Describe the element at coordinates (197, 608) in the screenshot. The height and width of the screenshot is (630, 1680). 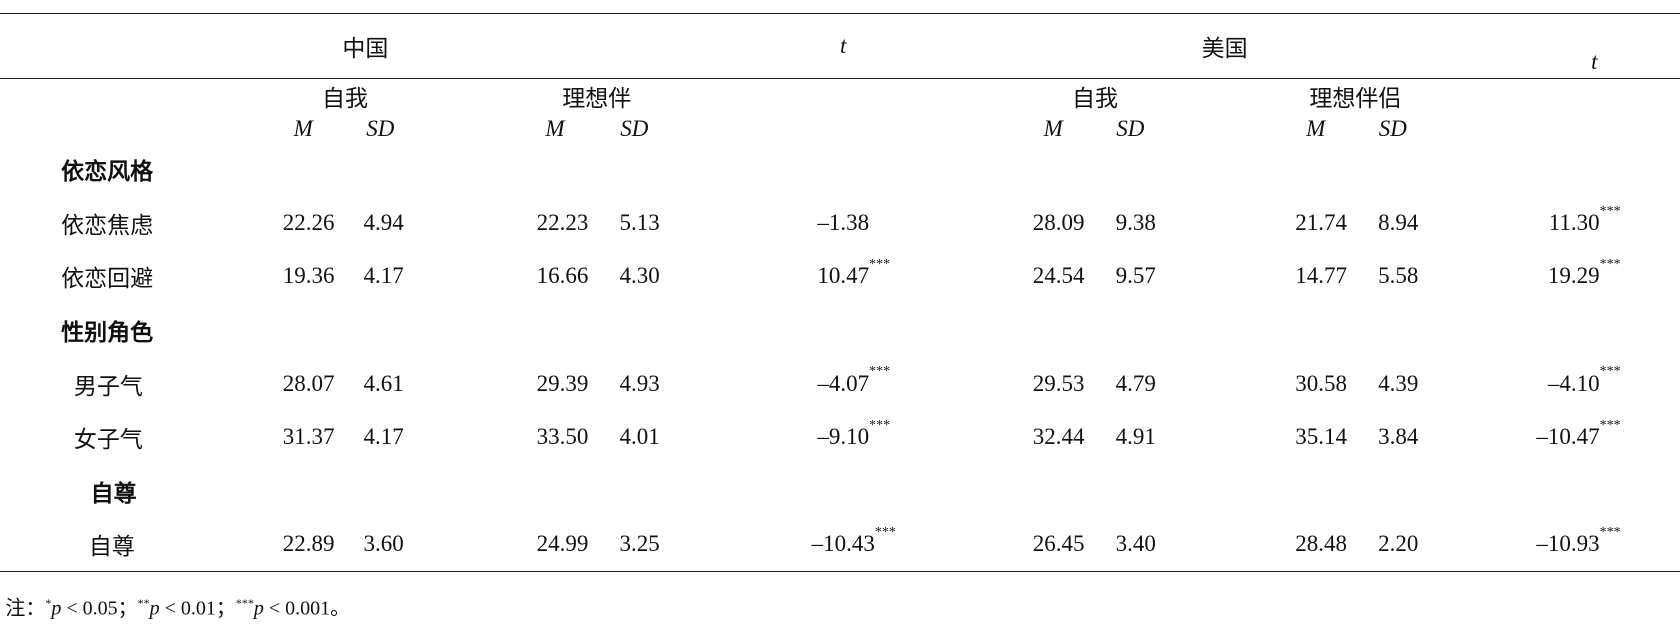
I see `note-text: < 0.01；` at that location.